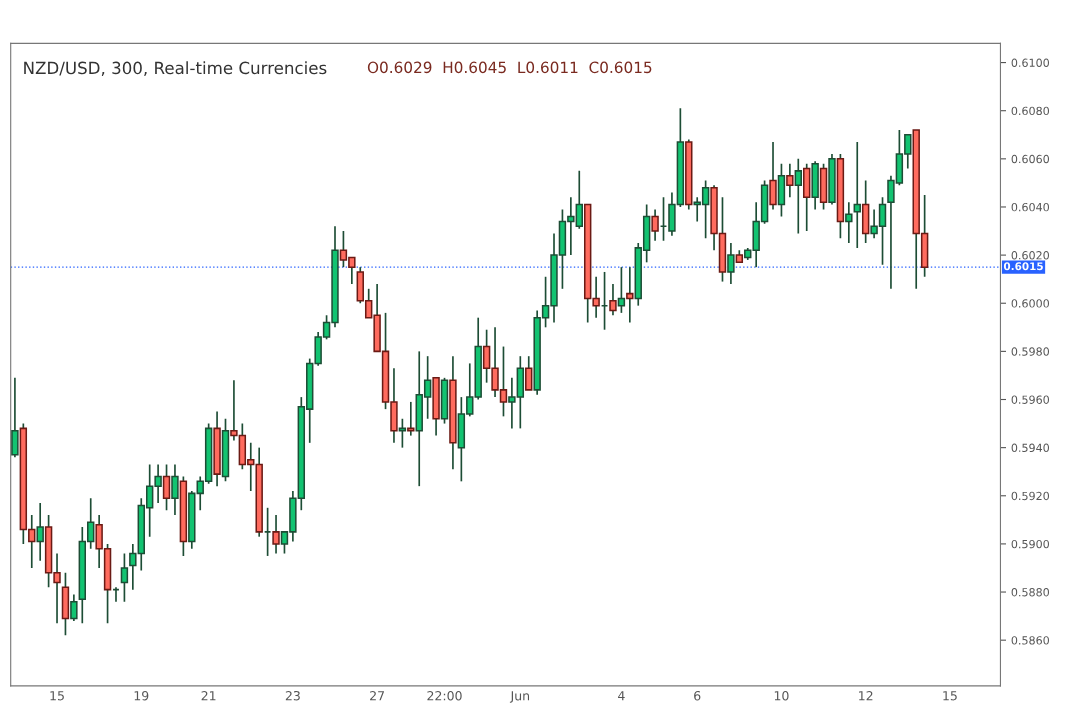 The image size is (1070, 722). I want to click on y-tick-label: 0.5960, so click(1030, 399).